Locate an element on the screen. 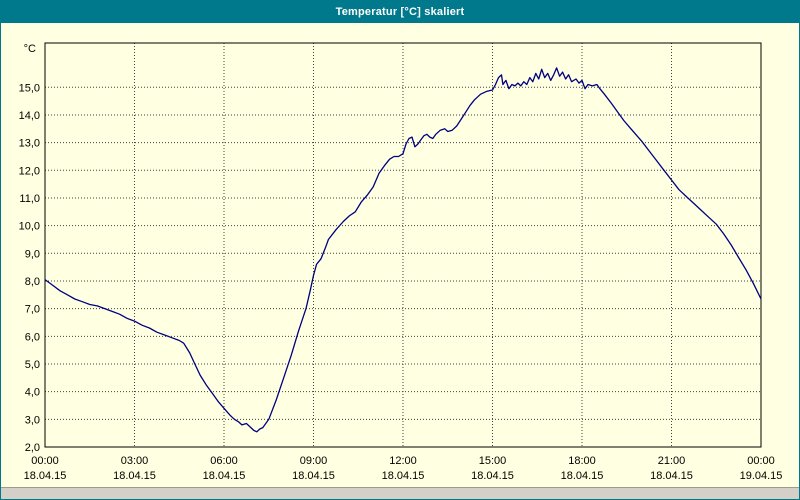 Image resolution: width=800 pixels, height=500 pixels. window-titlebar: Temperatur [°C] skaliert is located at coordinates (400, 12).